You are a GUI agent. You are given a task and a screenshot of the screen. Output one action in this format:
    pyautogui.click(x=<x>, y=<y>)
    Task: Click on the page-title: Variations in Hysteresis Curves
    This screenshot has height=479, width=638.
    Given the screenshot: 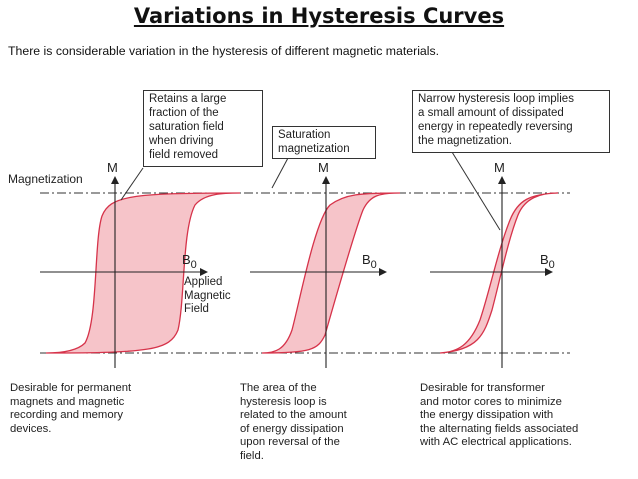 What is the action you would take?
    pyautogui.click(x=319, y=16)
    